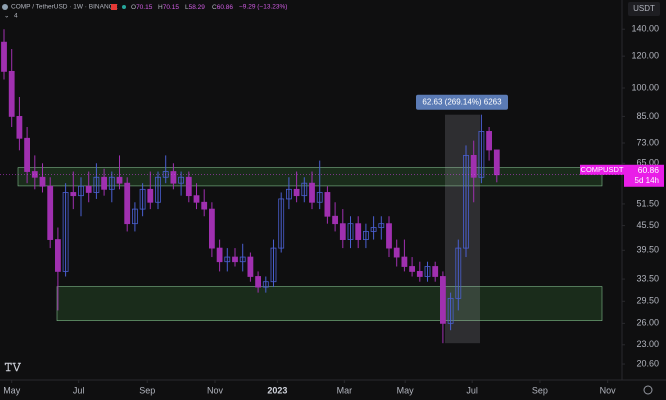  Describe the element at coordinates (16, 16) in the screenshot. I see `indicator-count: 4` at that location.